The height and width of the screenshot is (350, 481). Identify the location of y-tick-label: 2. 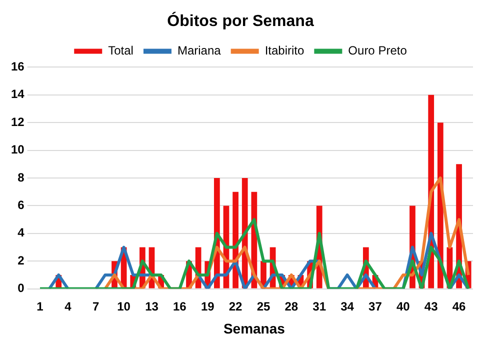
(21, 260).